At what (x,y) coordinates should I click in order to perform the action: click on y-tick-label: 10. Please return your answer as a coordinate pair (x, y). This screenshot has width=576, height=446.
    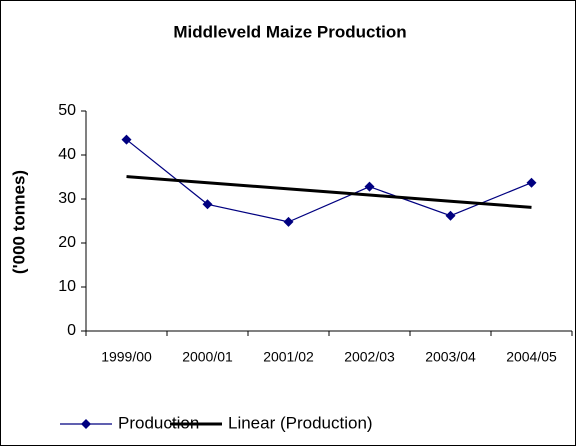
    Looking at the image, I should click on (67, 286).